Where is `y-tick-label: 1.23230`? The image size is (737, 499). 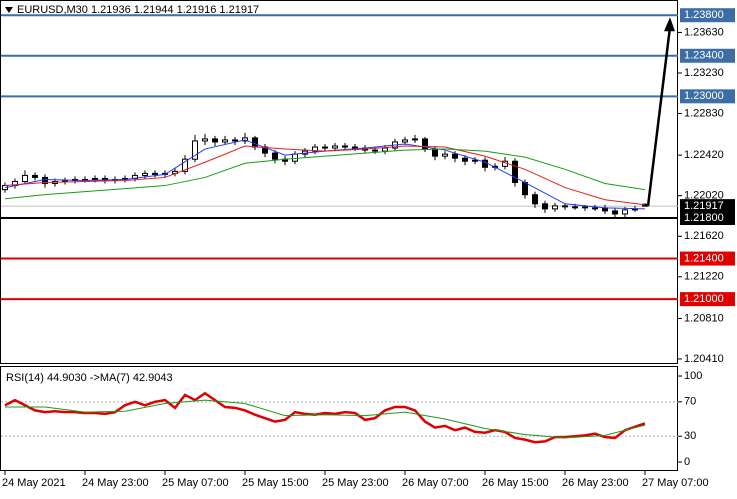
y-tick-label: 1.23230 is located at coordinates (704, 73).